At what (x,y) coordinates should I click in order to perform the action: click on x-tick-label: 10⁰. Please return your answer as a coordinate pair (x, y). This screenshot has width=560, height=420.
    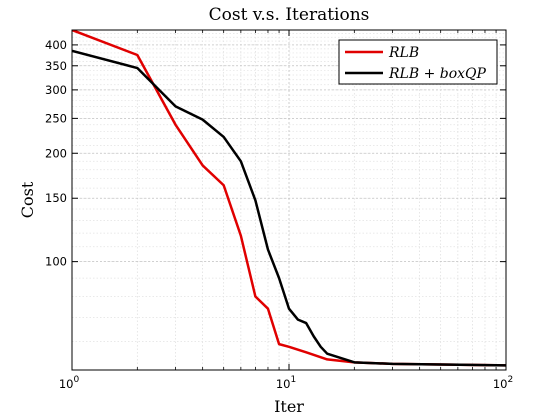
    Looking at the image, I should click on (69, 383).